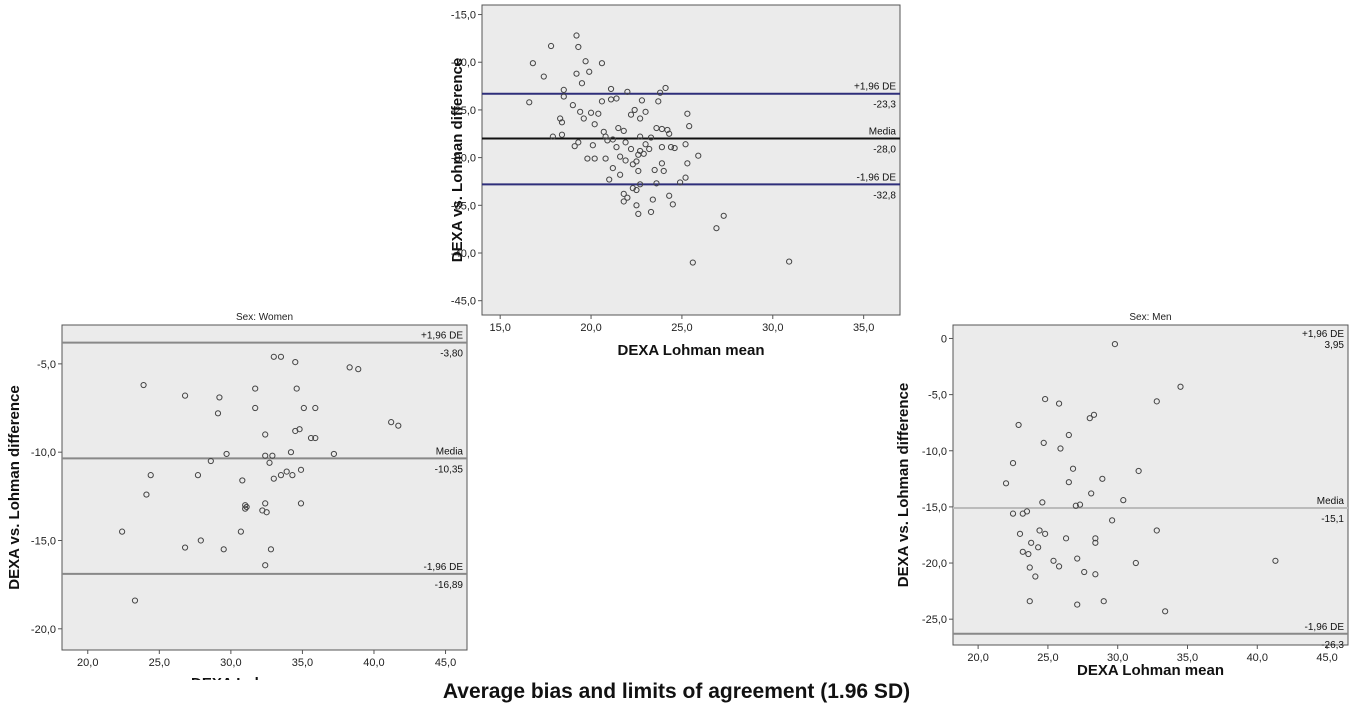  Describe the element at coordinates (884, 105) in the screenshot. I see `reference-line-value: -23,3` at that location.